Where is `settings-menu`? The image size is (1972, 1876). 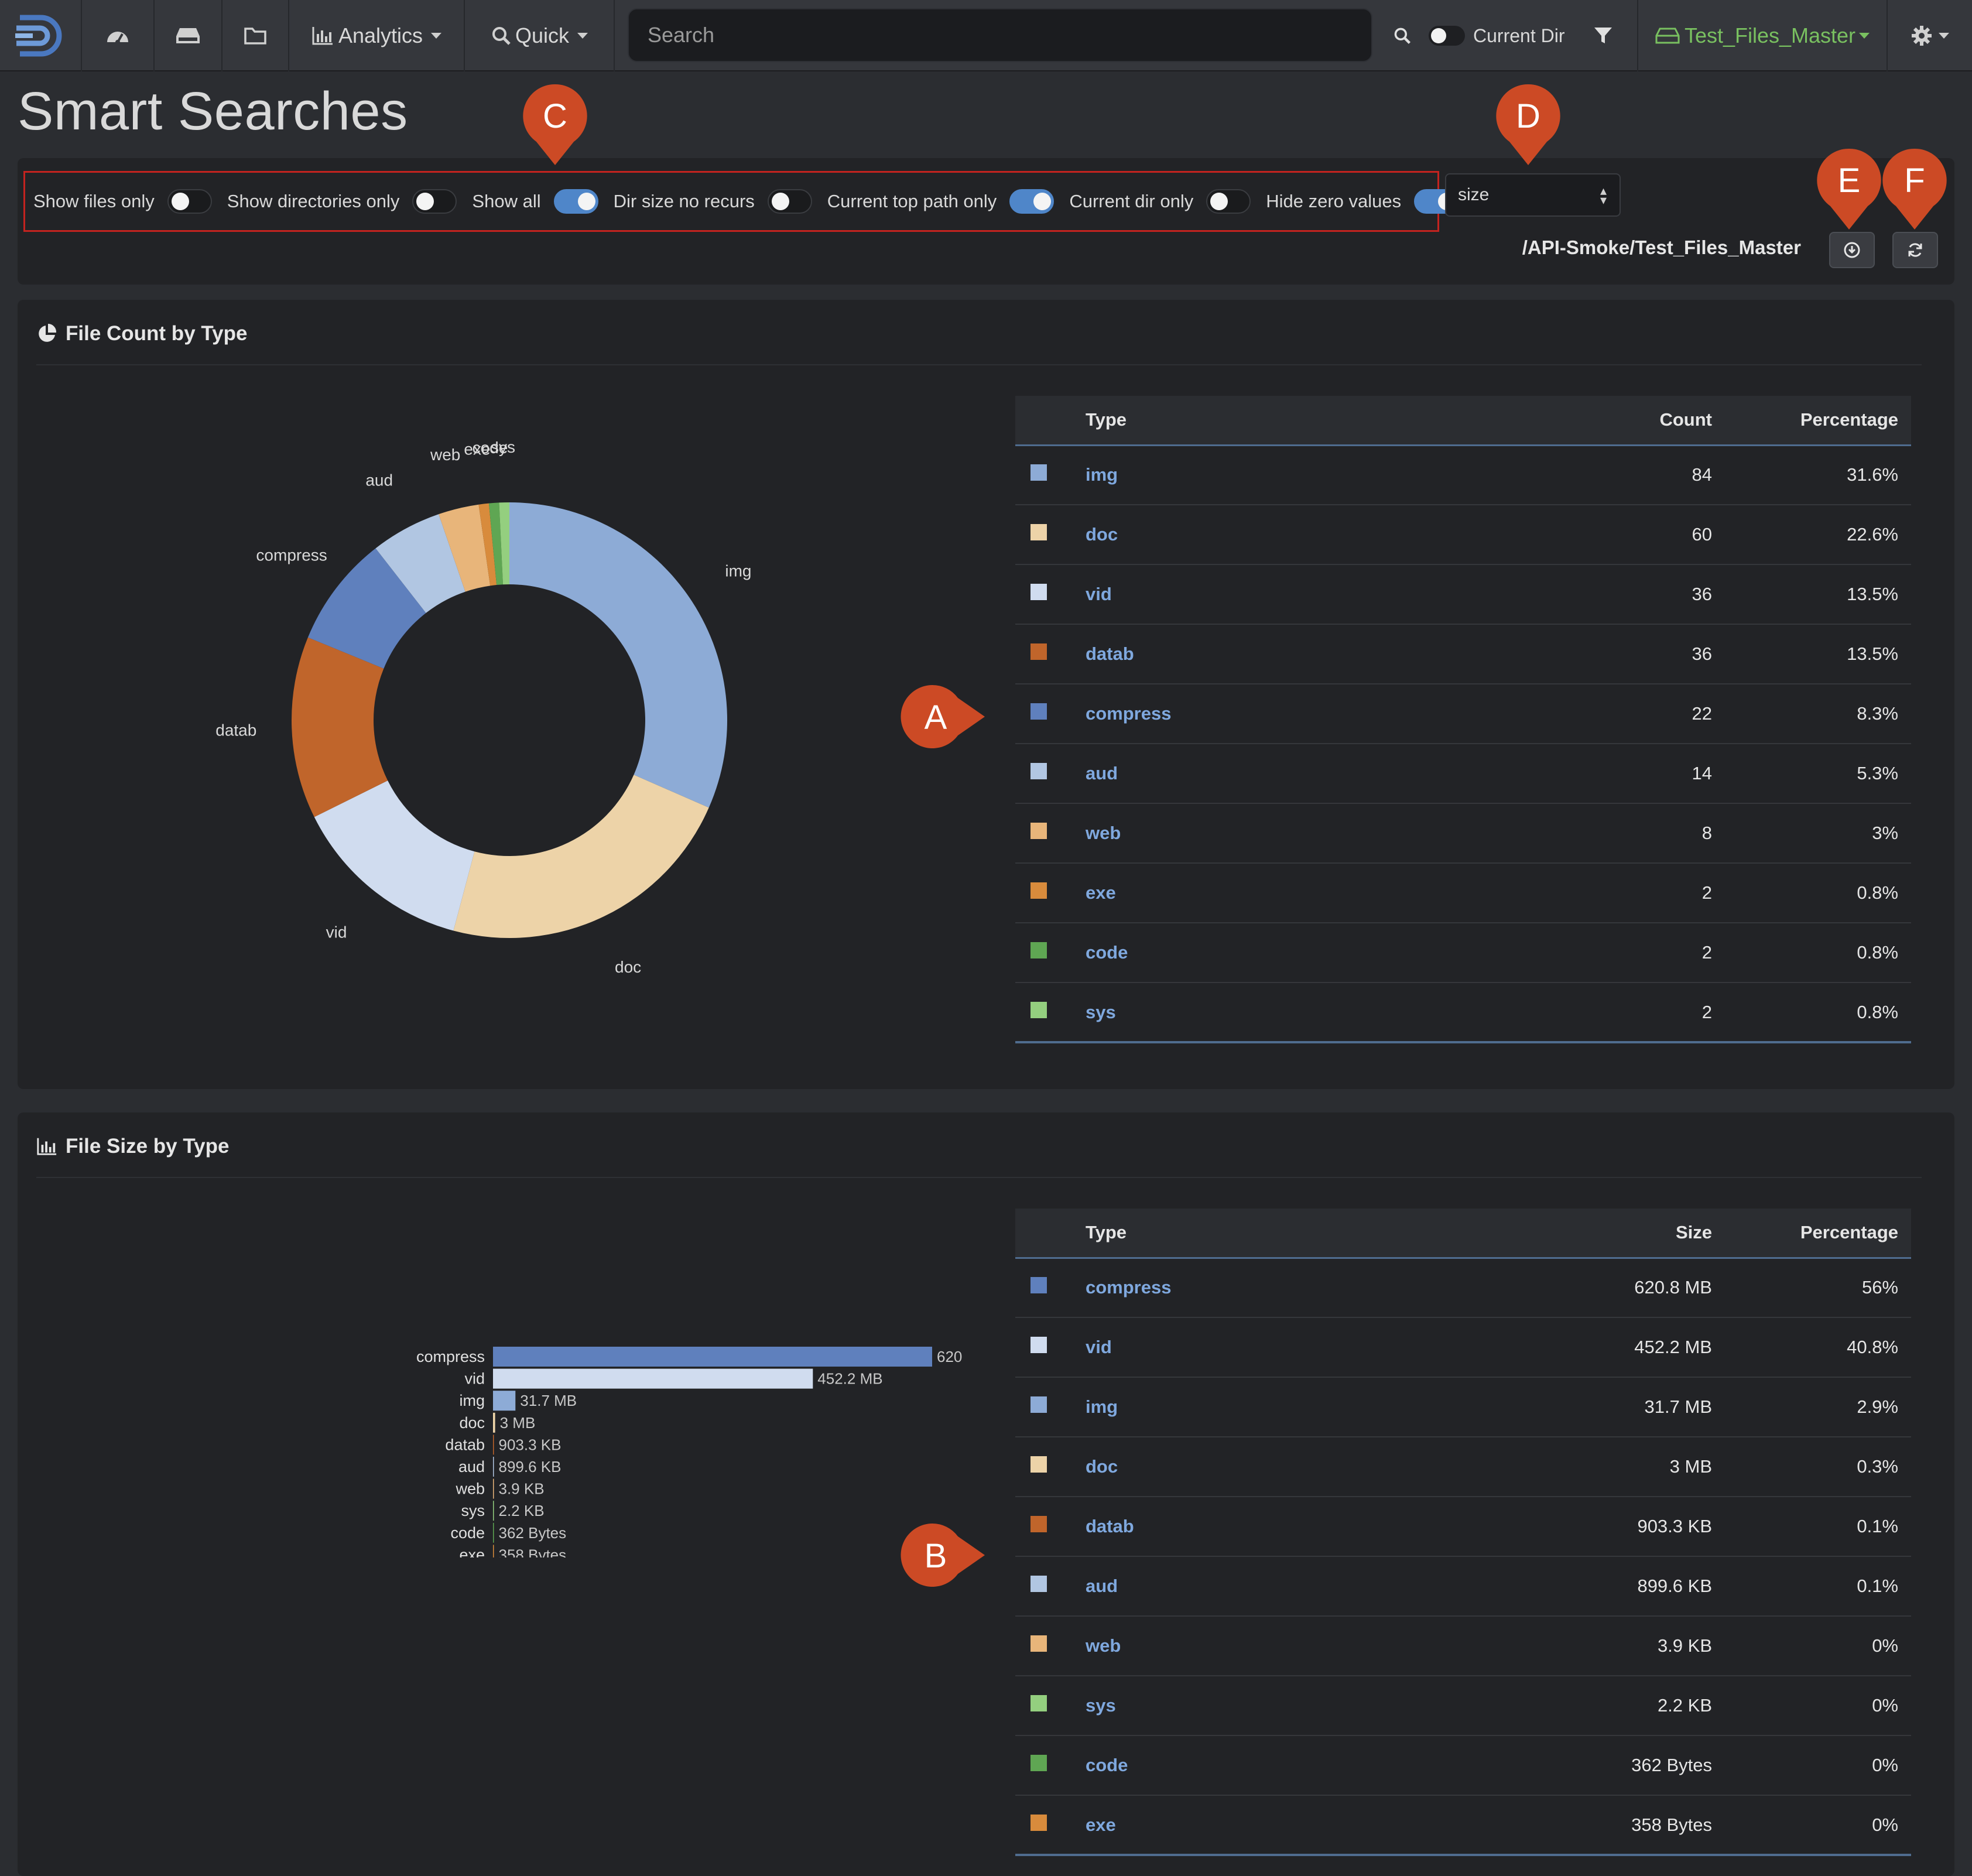 settings-menu is located at coordinates (1930, 35).